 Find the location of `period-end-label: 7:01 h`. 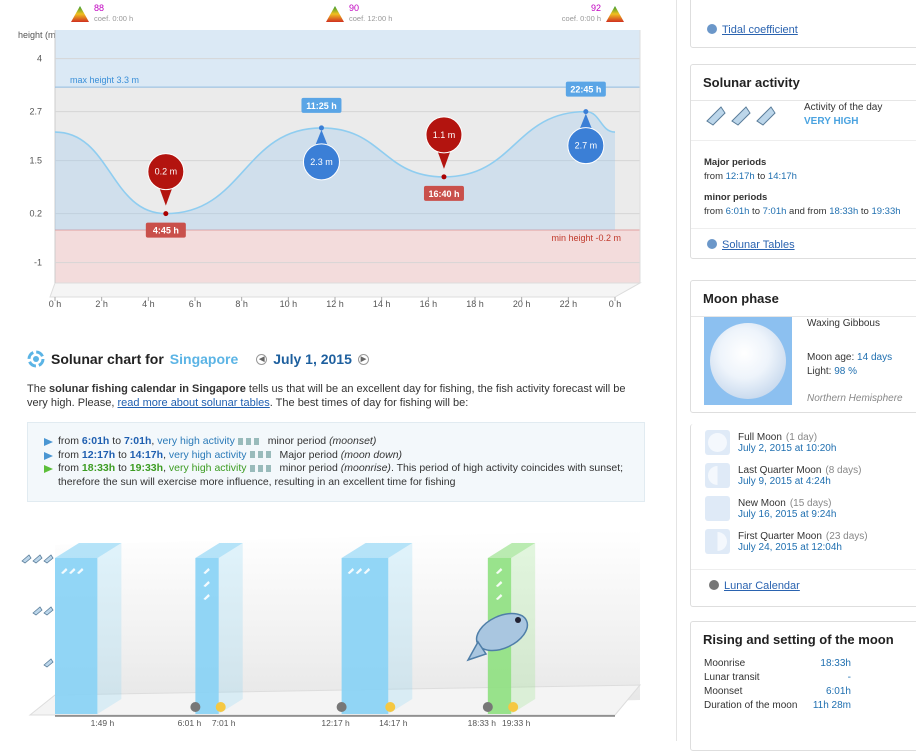

period-end-label: 7:01 h is located at coordinates (224, 723).